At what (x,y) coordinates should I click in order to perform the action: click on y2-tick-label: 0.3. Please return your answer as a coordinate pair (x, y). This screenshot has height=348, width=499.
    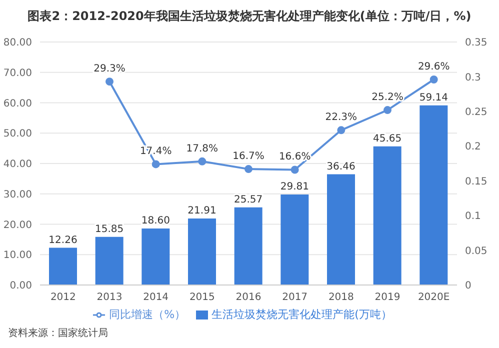
    Looking at the image, I should click on (473, 78).